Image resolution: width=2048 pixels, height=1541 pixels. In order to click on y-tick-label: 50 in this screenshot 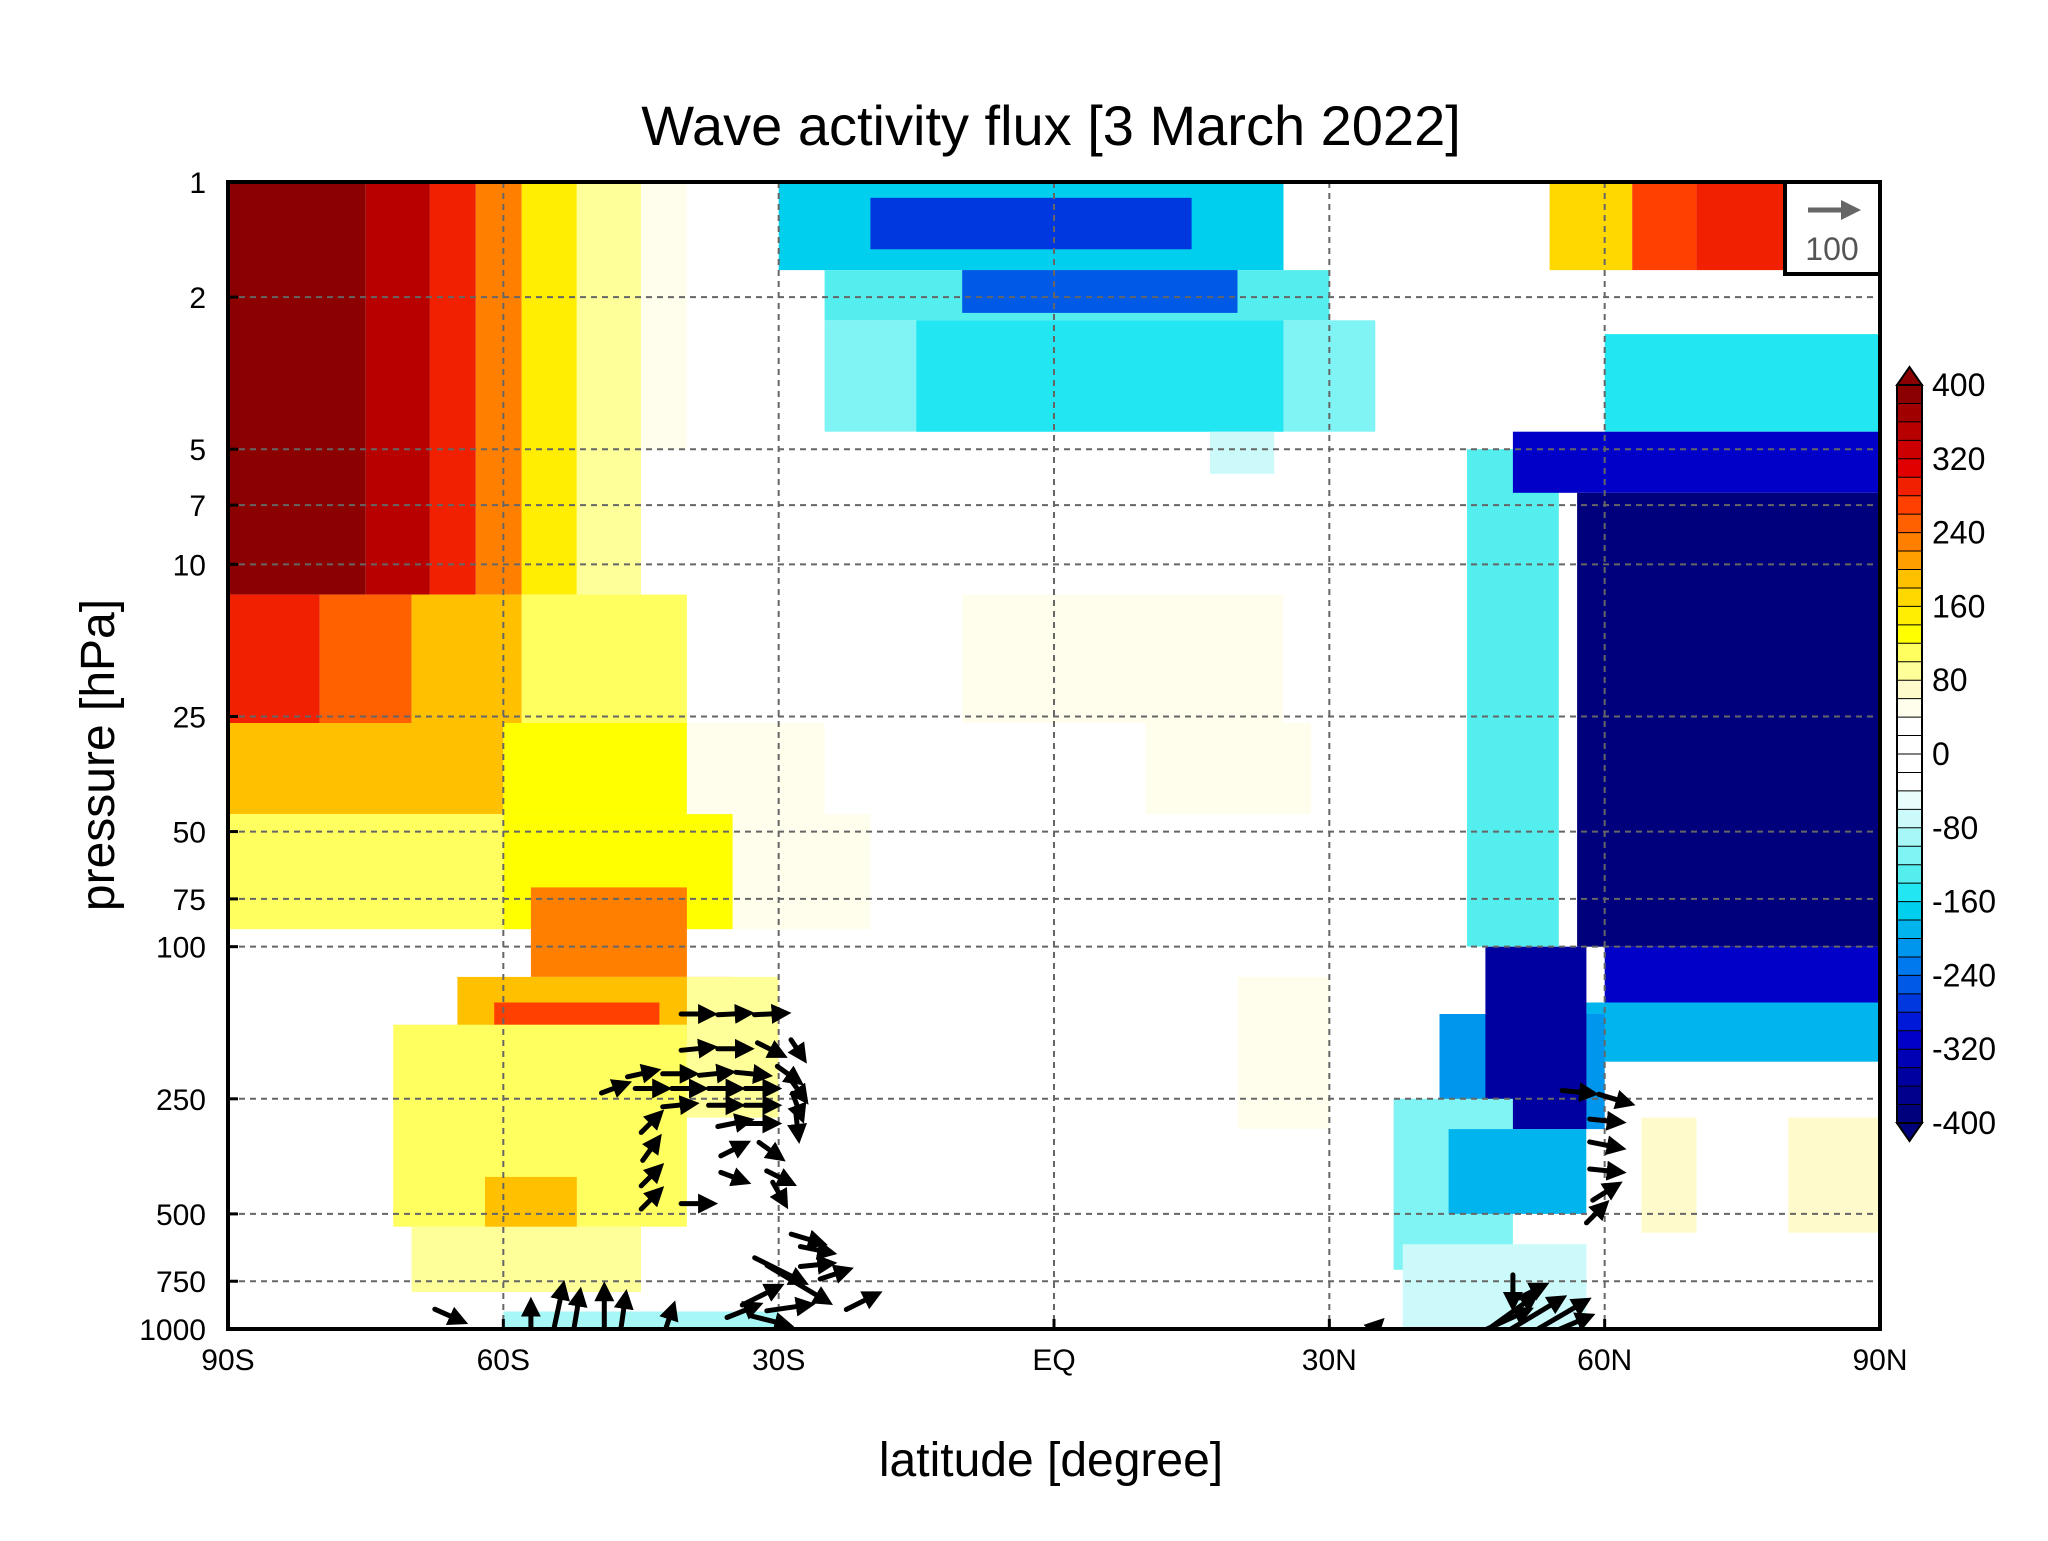, I will do `click(189, 833)`.